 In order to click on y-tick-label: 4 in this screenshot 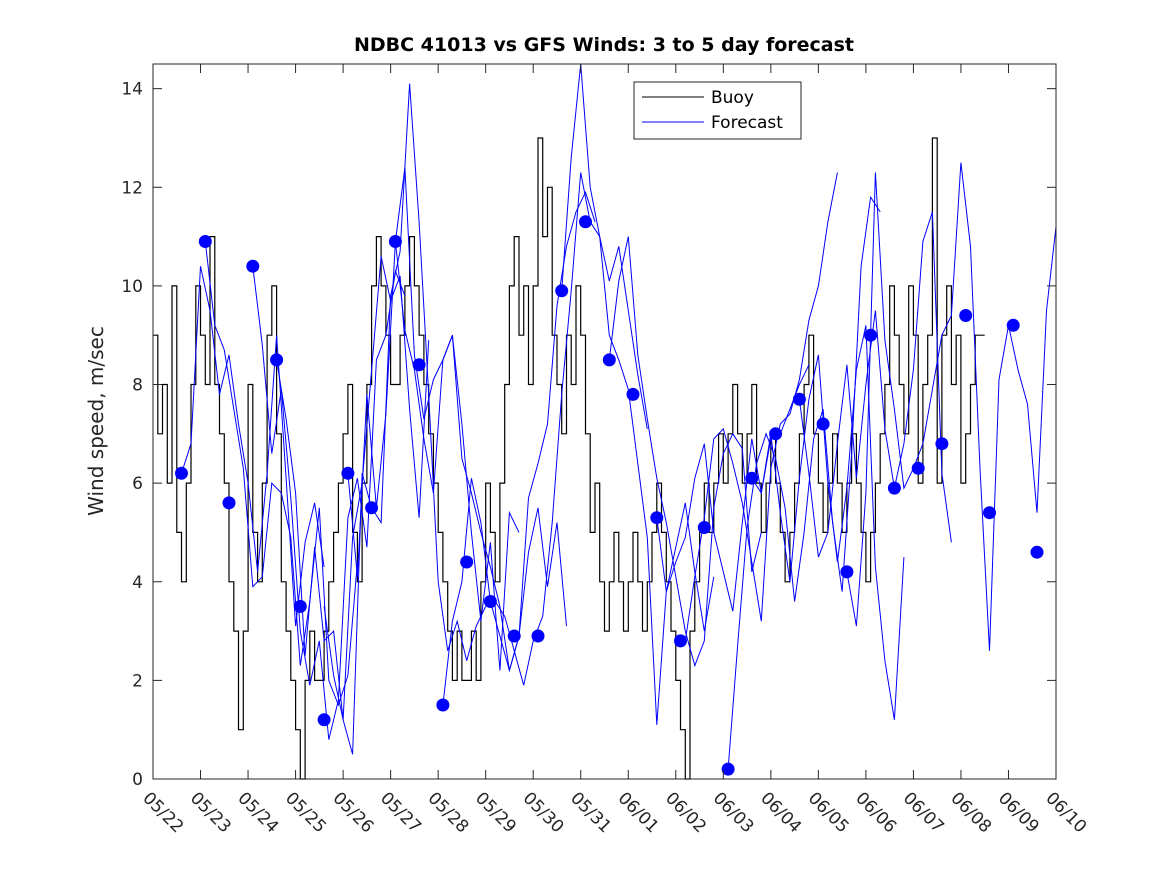, I will do `click(137, 583)`.